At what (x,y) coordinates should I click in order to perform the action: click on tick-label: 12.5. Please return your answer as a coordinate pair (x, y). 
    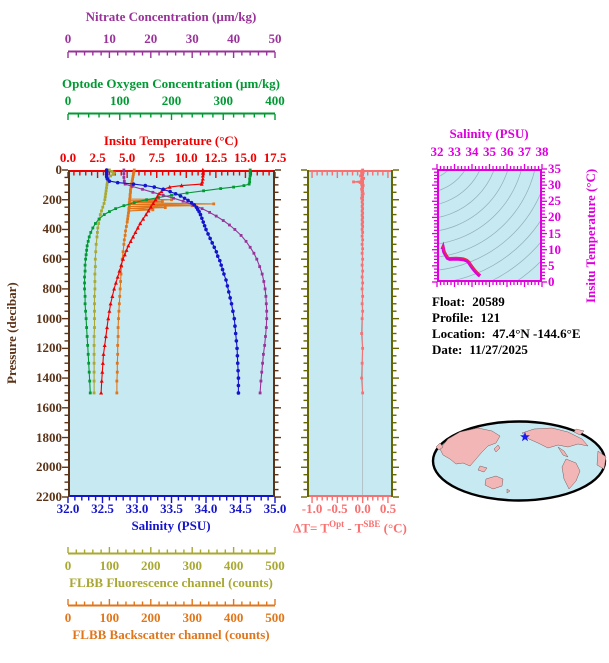
    Looking at the image, I should click on (216, 157).